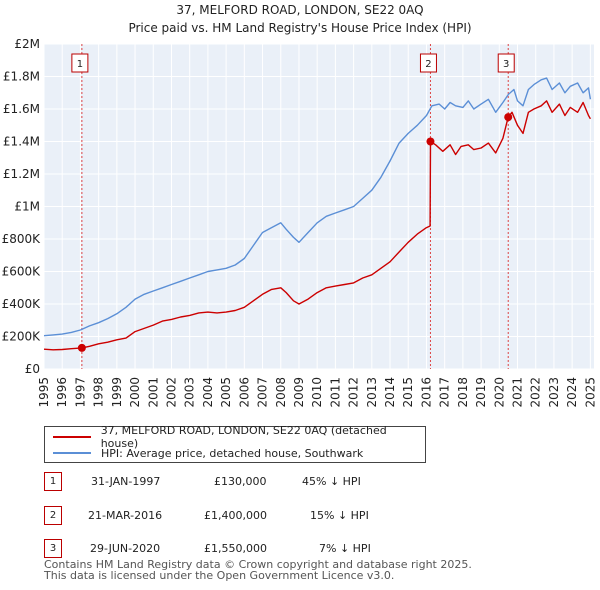 This screenshot has height=590, width=600. I want to click on transaction-number: 2, so click(53, 515).